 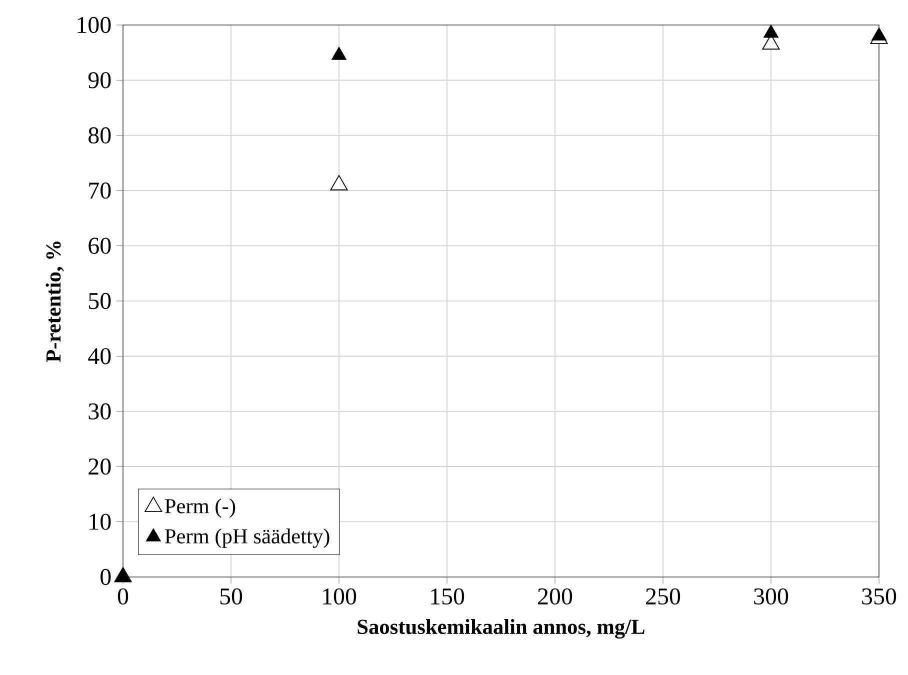 I want to click on x-tick-label: 300, so click(x=771, y=596).